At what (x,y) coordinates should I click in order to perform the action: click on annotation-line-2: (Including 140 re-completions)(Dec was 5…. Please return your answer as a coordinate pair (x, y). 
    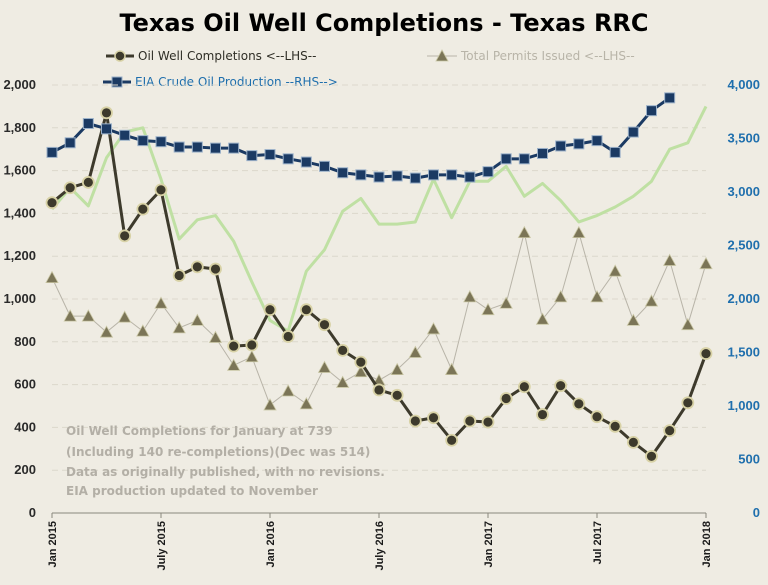
    Looking at the image, I should click on (218, 452).